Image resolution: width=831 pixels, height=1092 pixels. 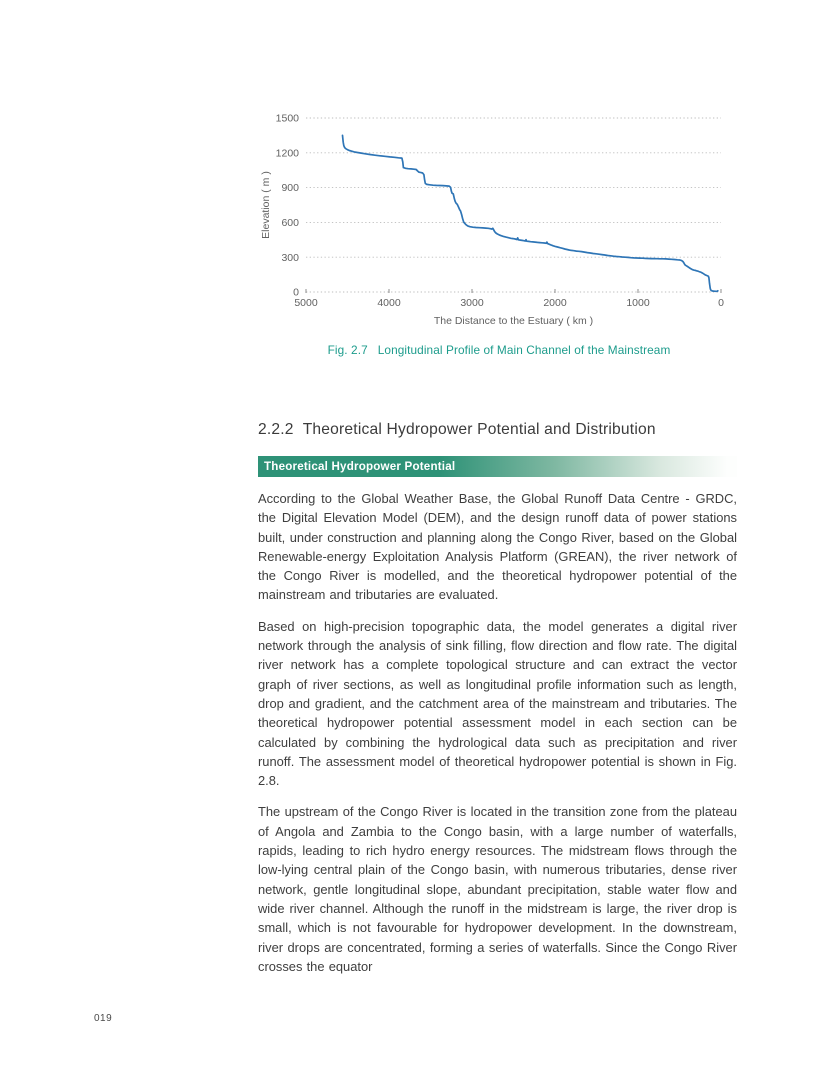 I want to click on y-axis-label: Elevation ( m ), so click(x=266, y=205).